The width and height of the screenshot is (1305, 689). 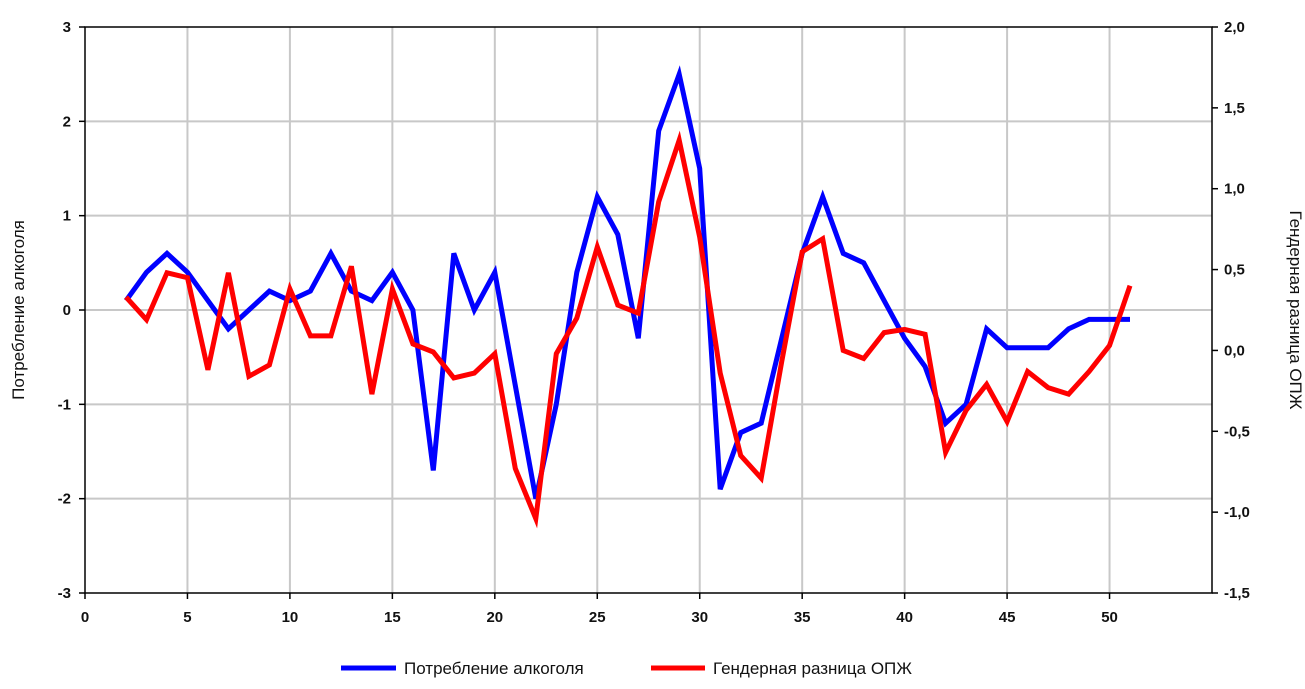 What do you see at coordinates (64, 593) in the screenshot?
I see `left-tick-label--3: -3` at bounding box center [64, 593].